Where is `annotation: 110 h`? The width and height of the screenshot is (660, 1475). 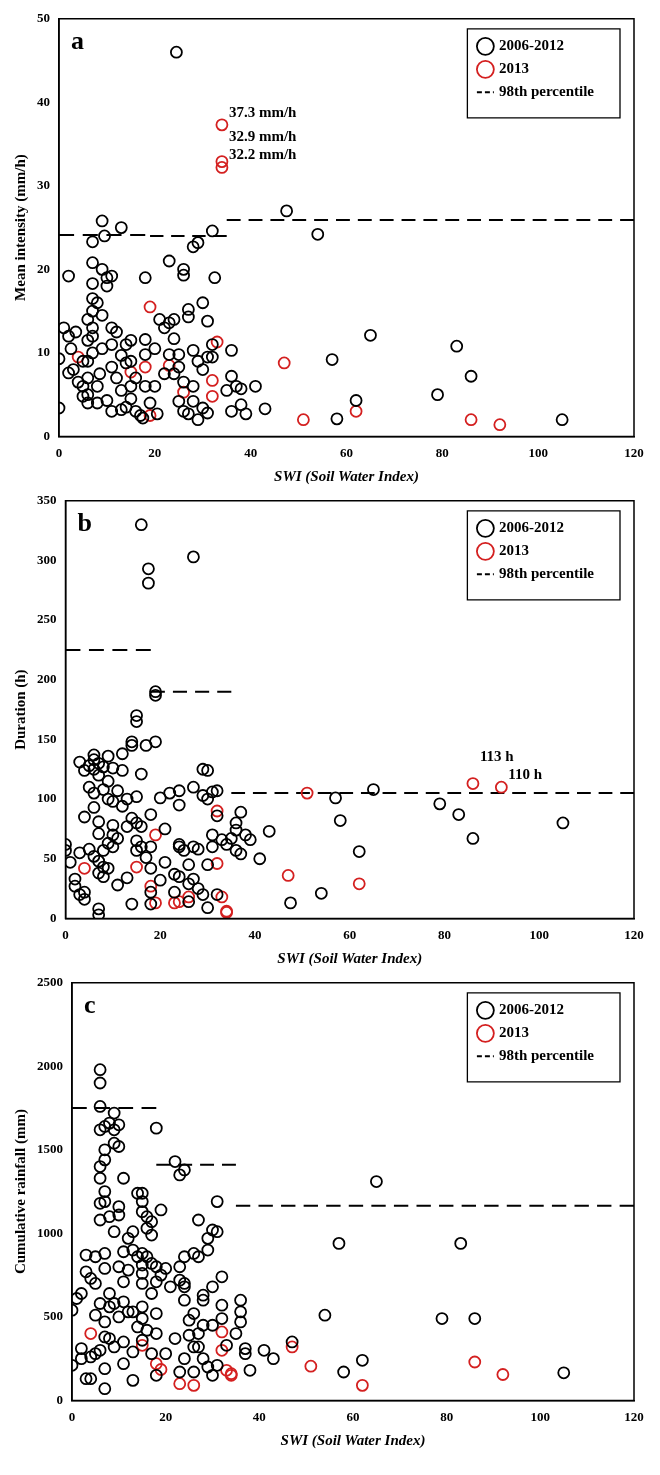 annotation: 110 h is located at coordinates (525, 774).